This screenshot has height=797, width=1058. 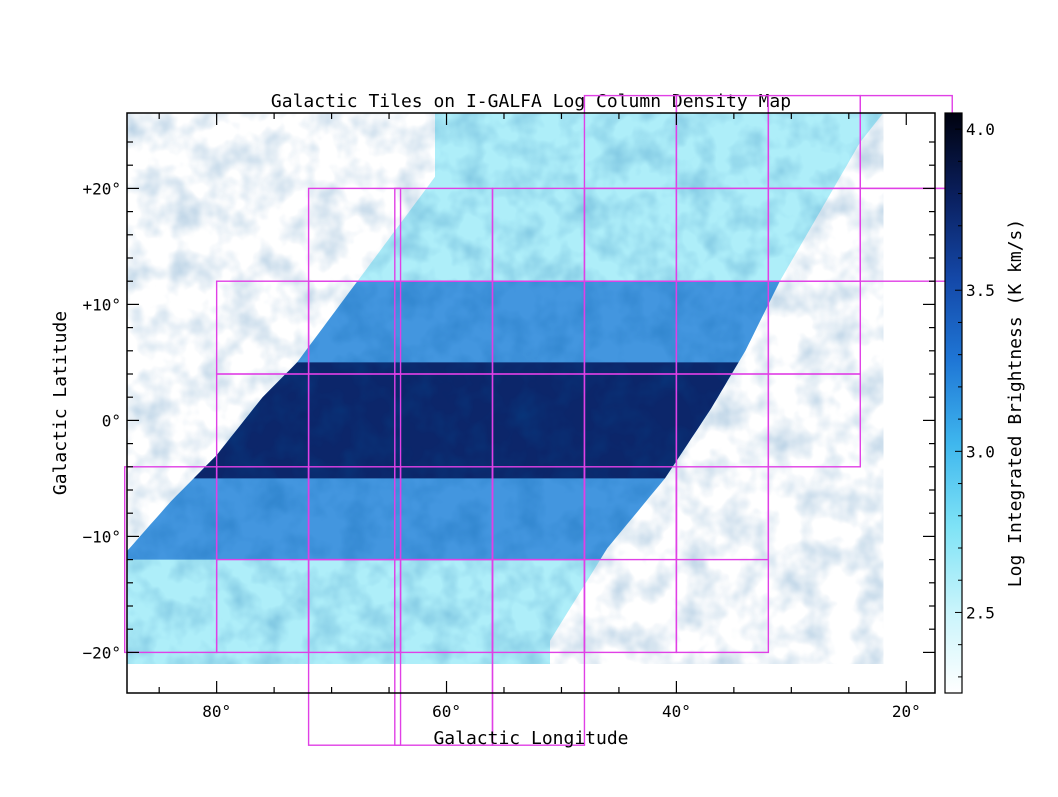 I want to click on y-axis-label: Galactic Latitude, so click(x=60, y=403).